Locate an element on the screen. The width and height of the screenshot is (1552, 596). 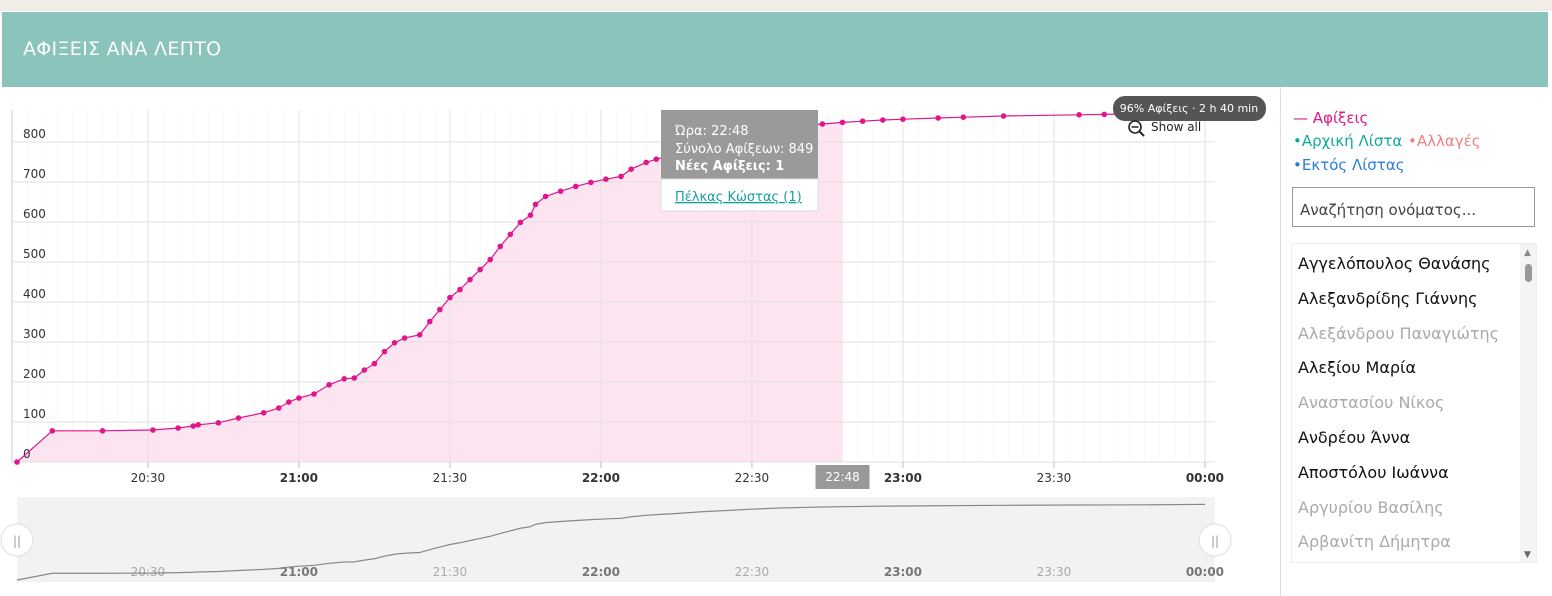
y-tick-label: 300 is located at coordinates (34, 334).